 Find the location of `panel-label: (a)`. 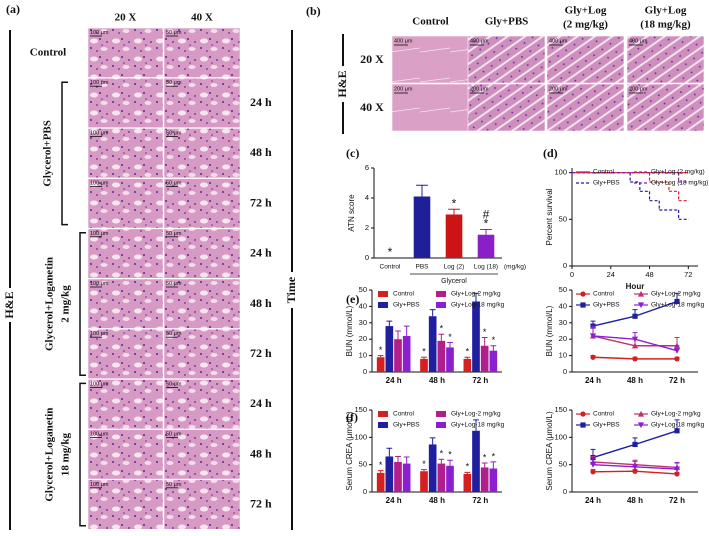

panel-label: (a) is located at coordinates (13, 9).